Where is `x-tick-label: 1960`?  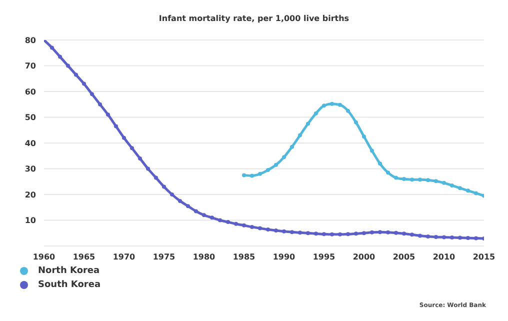 x-tick-label: 1960 is located at coordinates (44, 257).